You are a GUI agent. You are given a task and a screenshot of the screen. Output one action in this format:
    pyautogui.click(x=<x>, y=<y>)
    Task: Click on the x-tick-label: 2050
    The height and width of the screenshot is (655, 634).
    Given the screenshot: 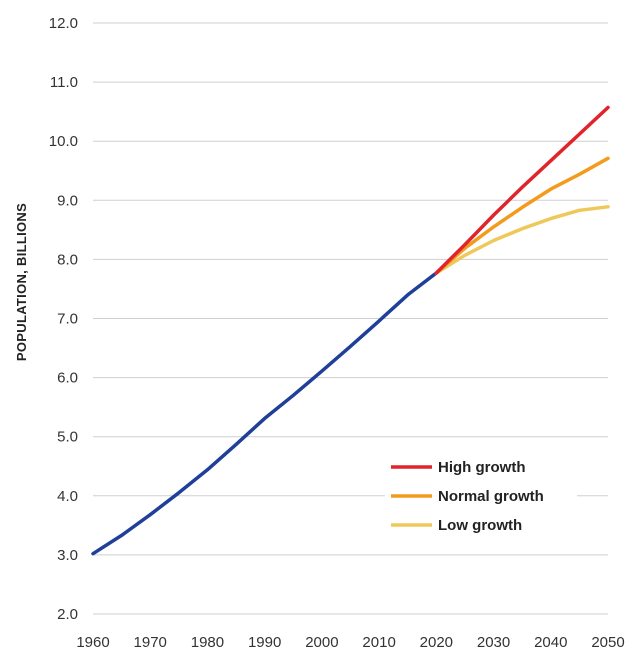 What is the action you would take?
    pyautogui.click(x=607, y=642)
    